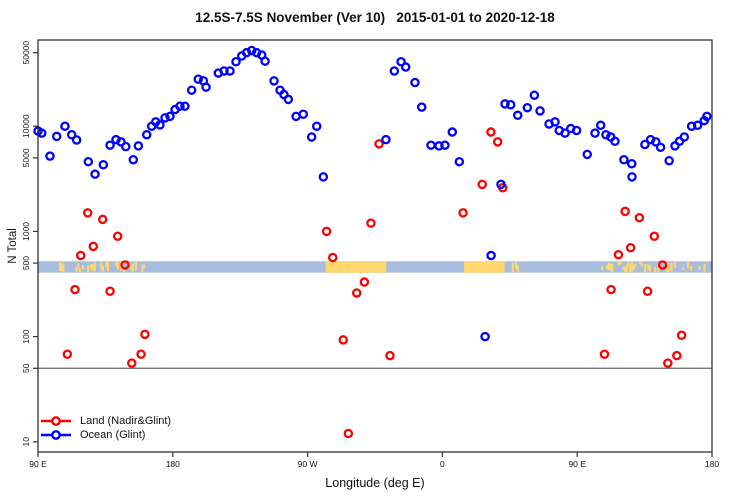 This screenshot has height=500, width=750. What do you see at coordinates (26, 263) in the screenshot?
I see `y-tick-label: 500` at bounding box center [26, 263].